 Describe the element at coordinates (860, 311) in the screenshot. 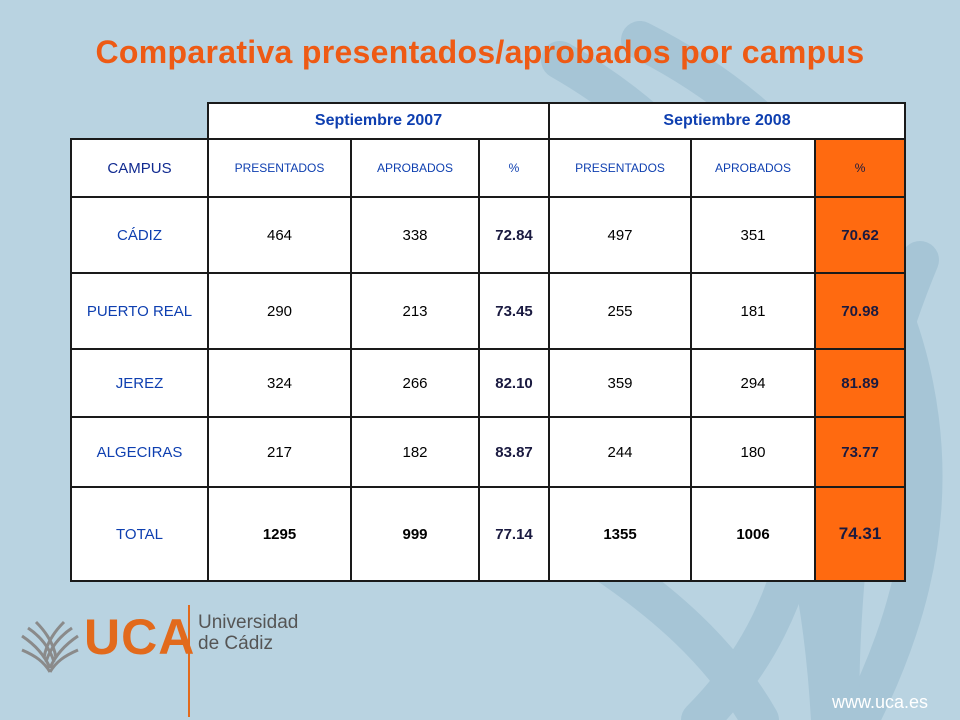

I see `pct-2008-cell: 70.98` at that location.